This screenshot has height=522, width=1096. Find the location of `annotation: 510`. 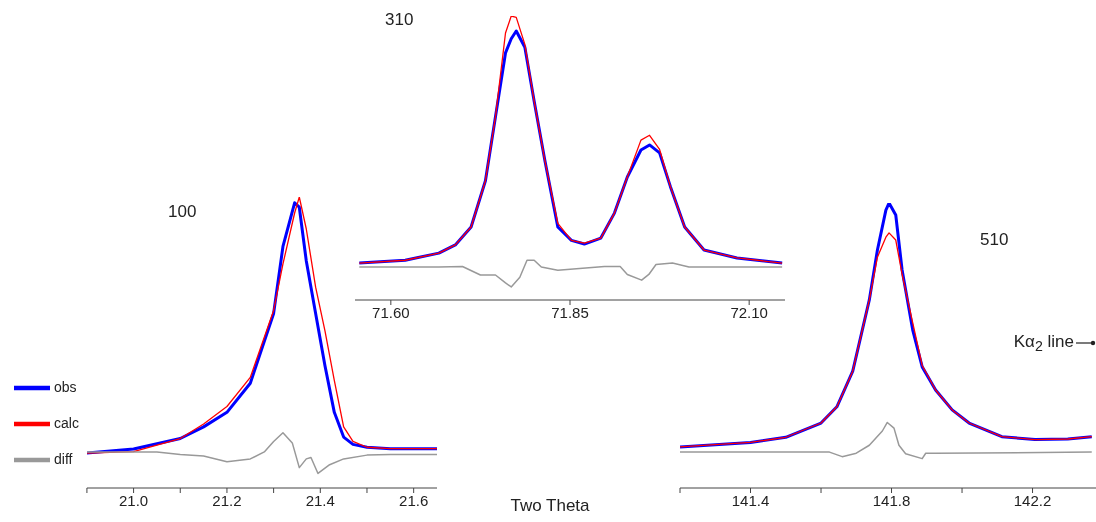

annotation: 510 is located at coordinates (994, 240).